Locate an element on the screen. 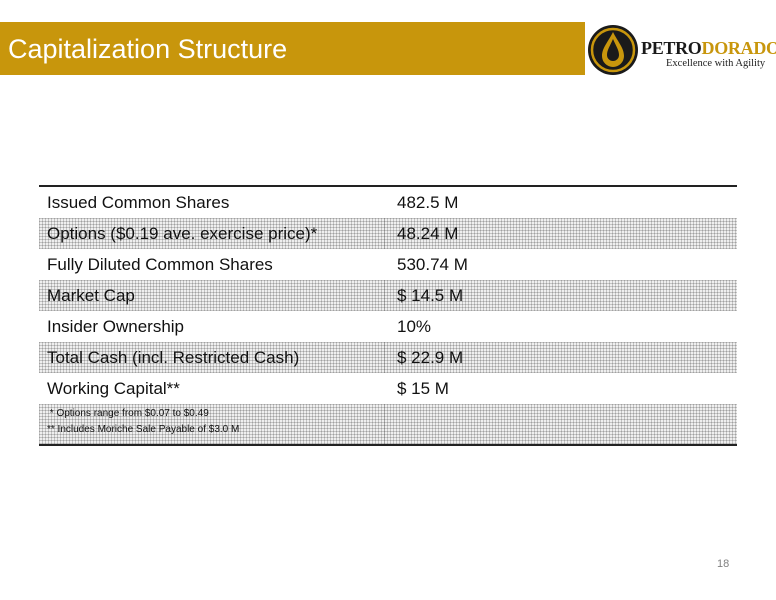 This screenshot has width=776, height=600. table-row: Working Capital** $ 15 M is located at coordinates (388, 388).